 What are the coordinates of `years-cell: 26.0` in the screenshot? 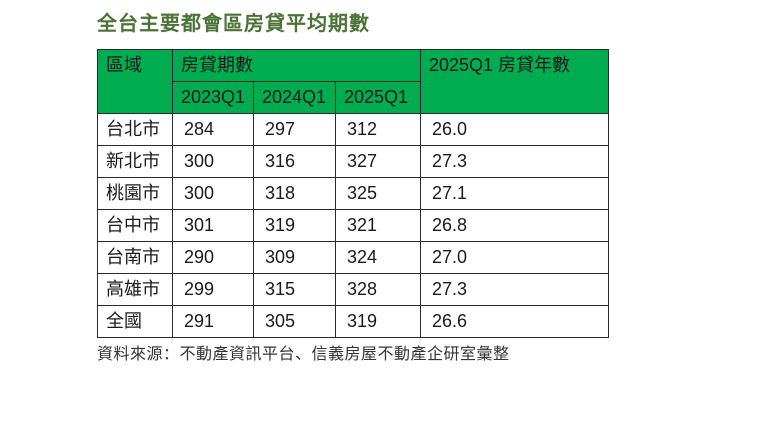 It's located at (514, 129).